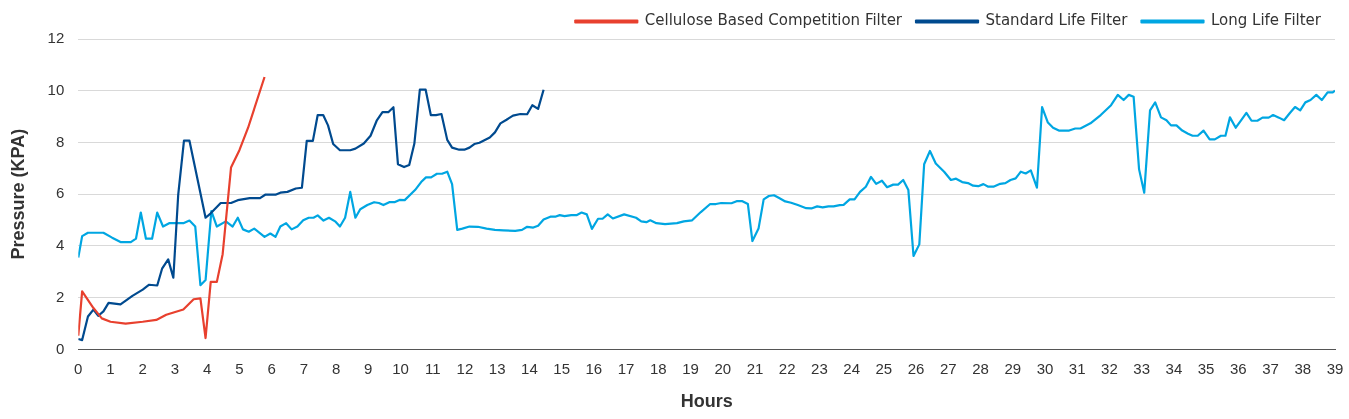  I want to click on y-tick-label: 12, so click(56, 38).